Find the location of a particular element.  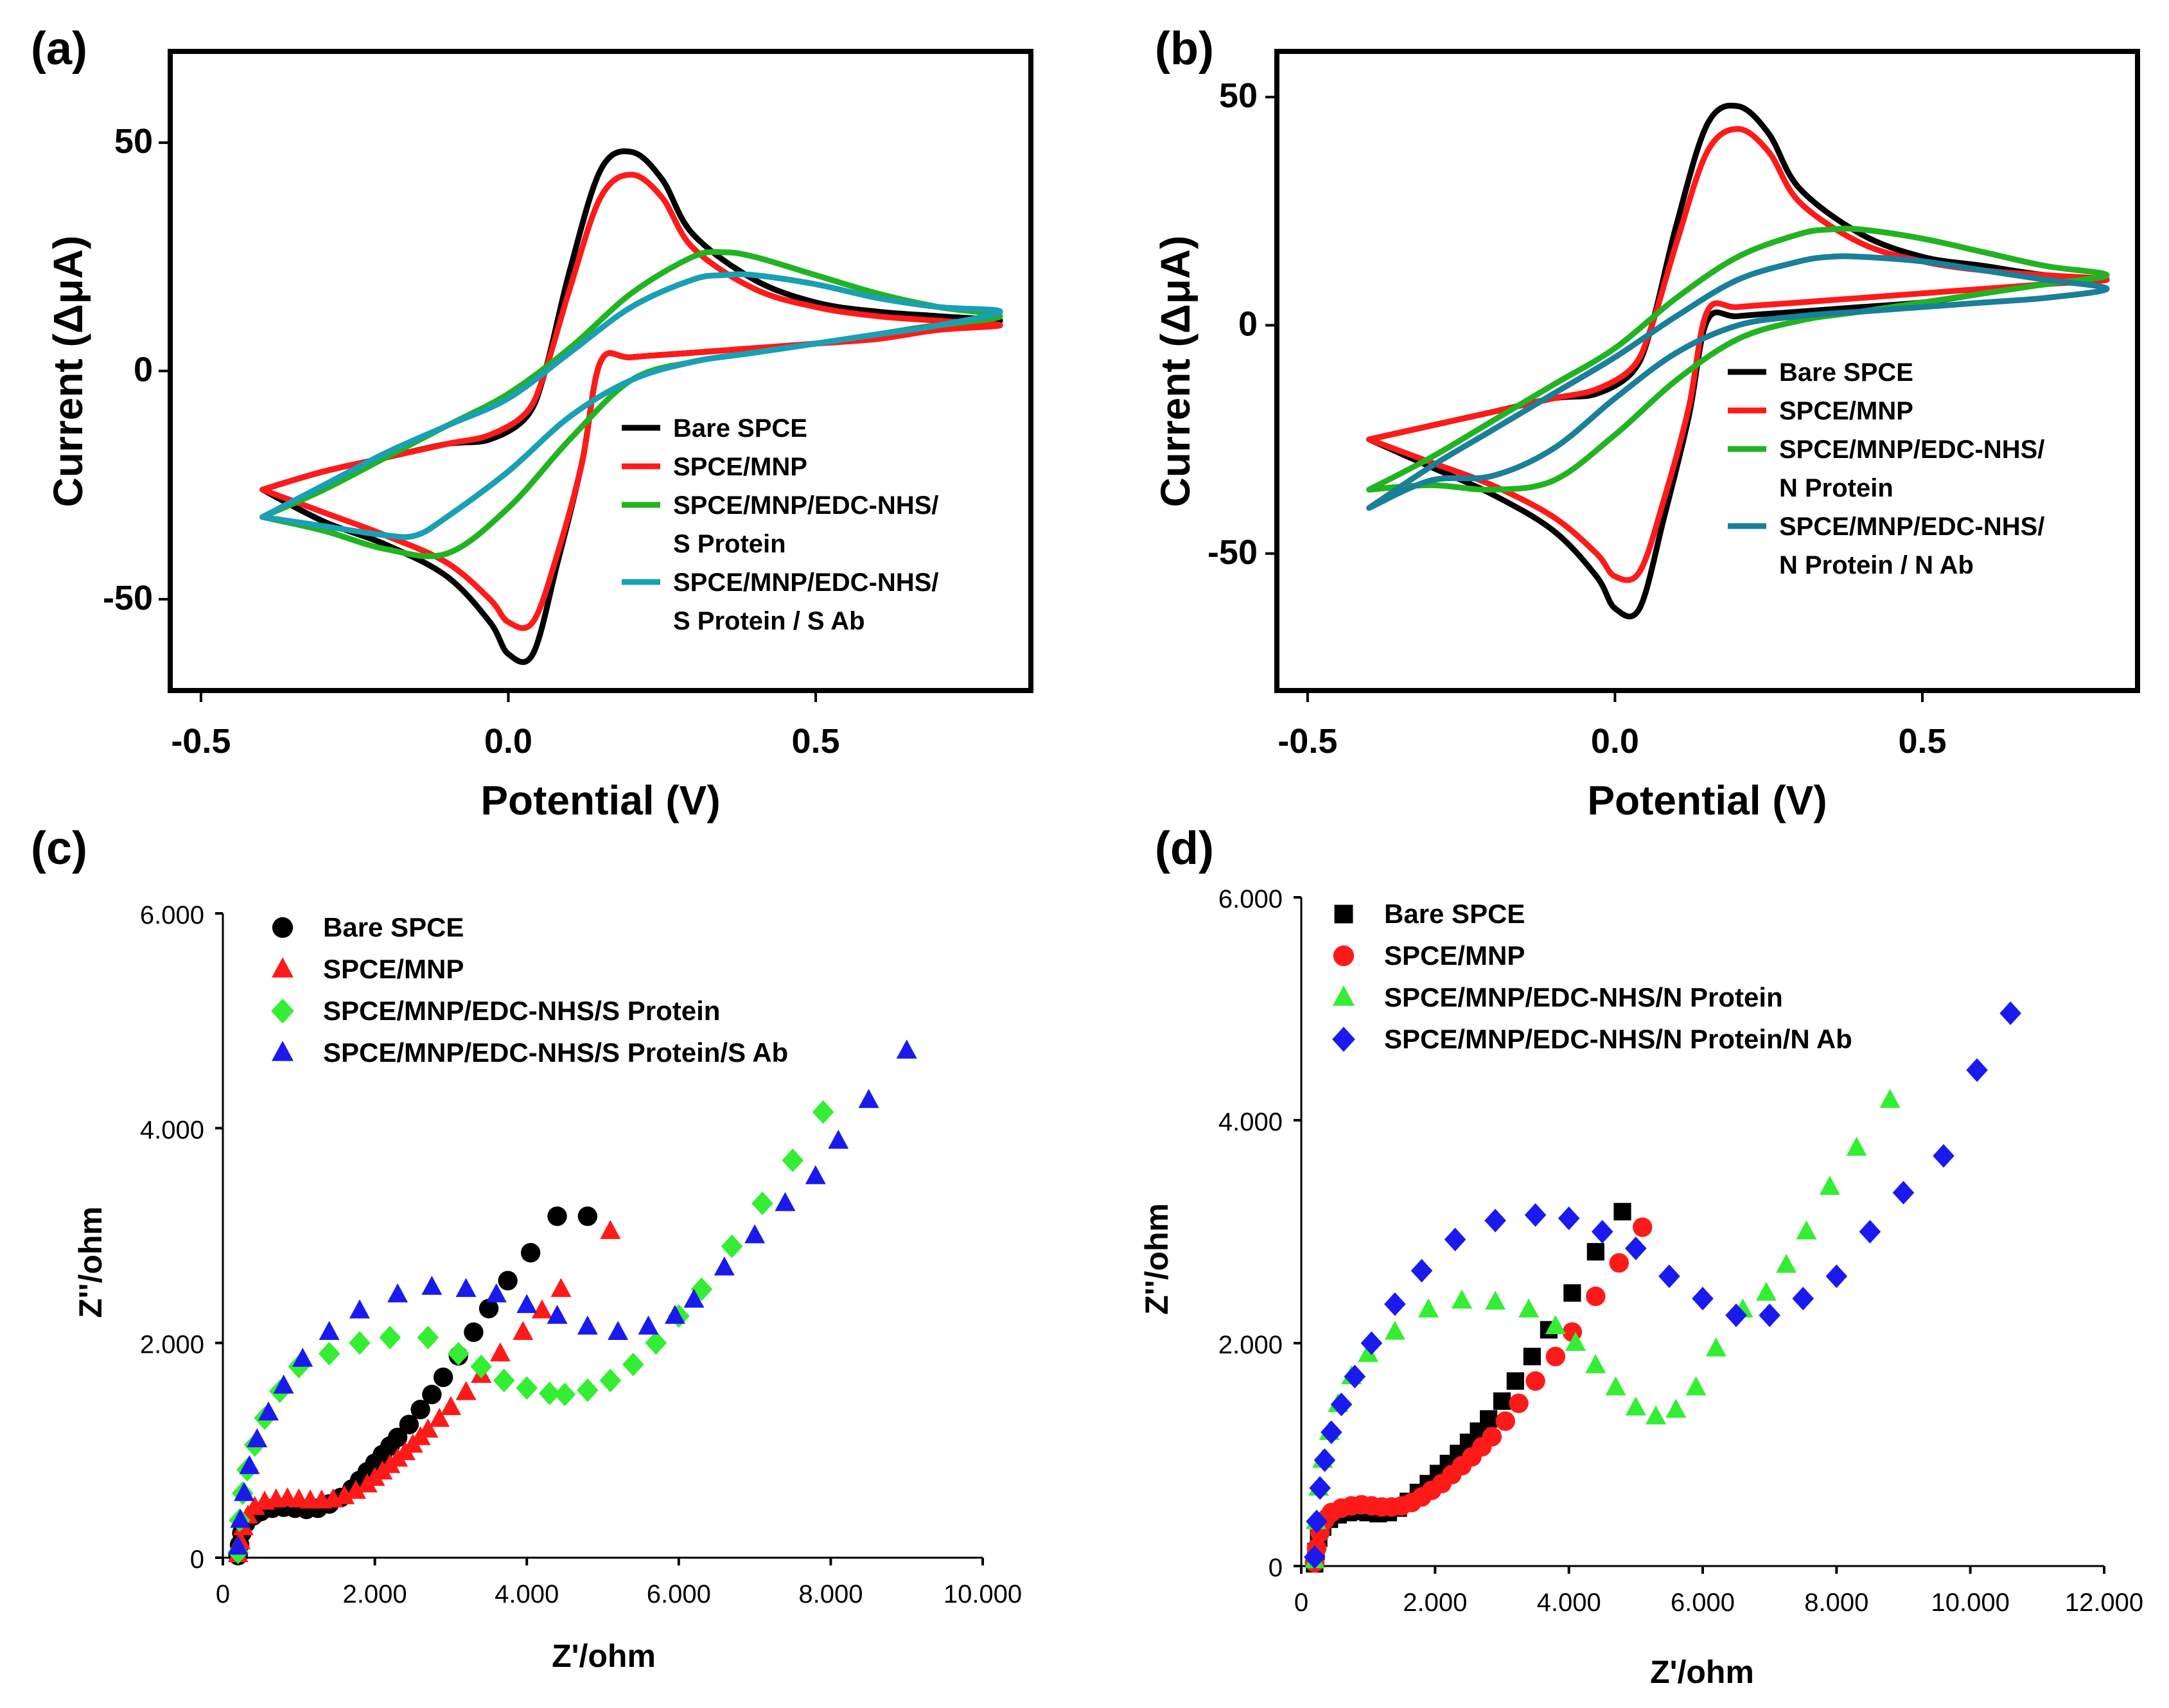

panel-label-a: (a) is located at coordinates (59, 49).